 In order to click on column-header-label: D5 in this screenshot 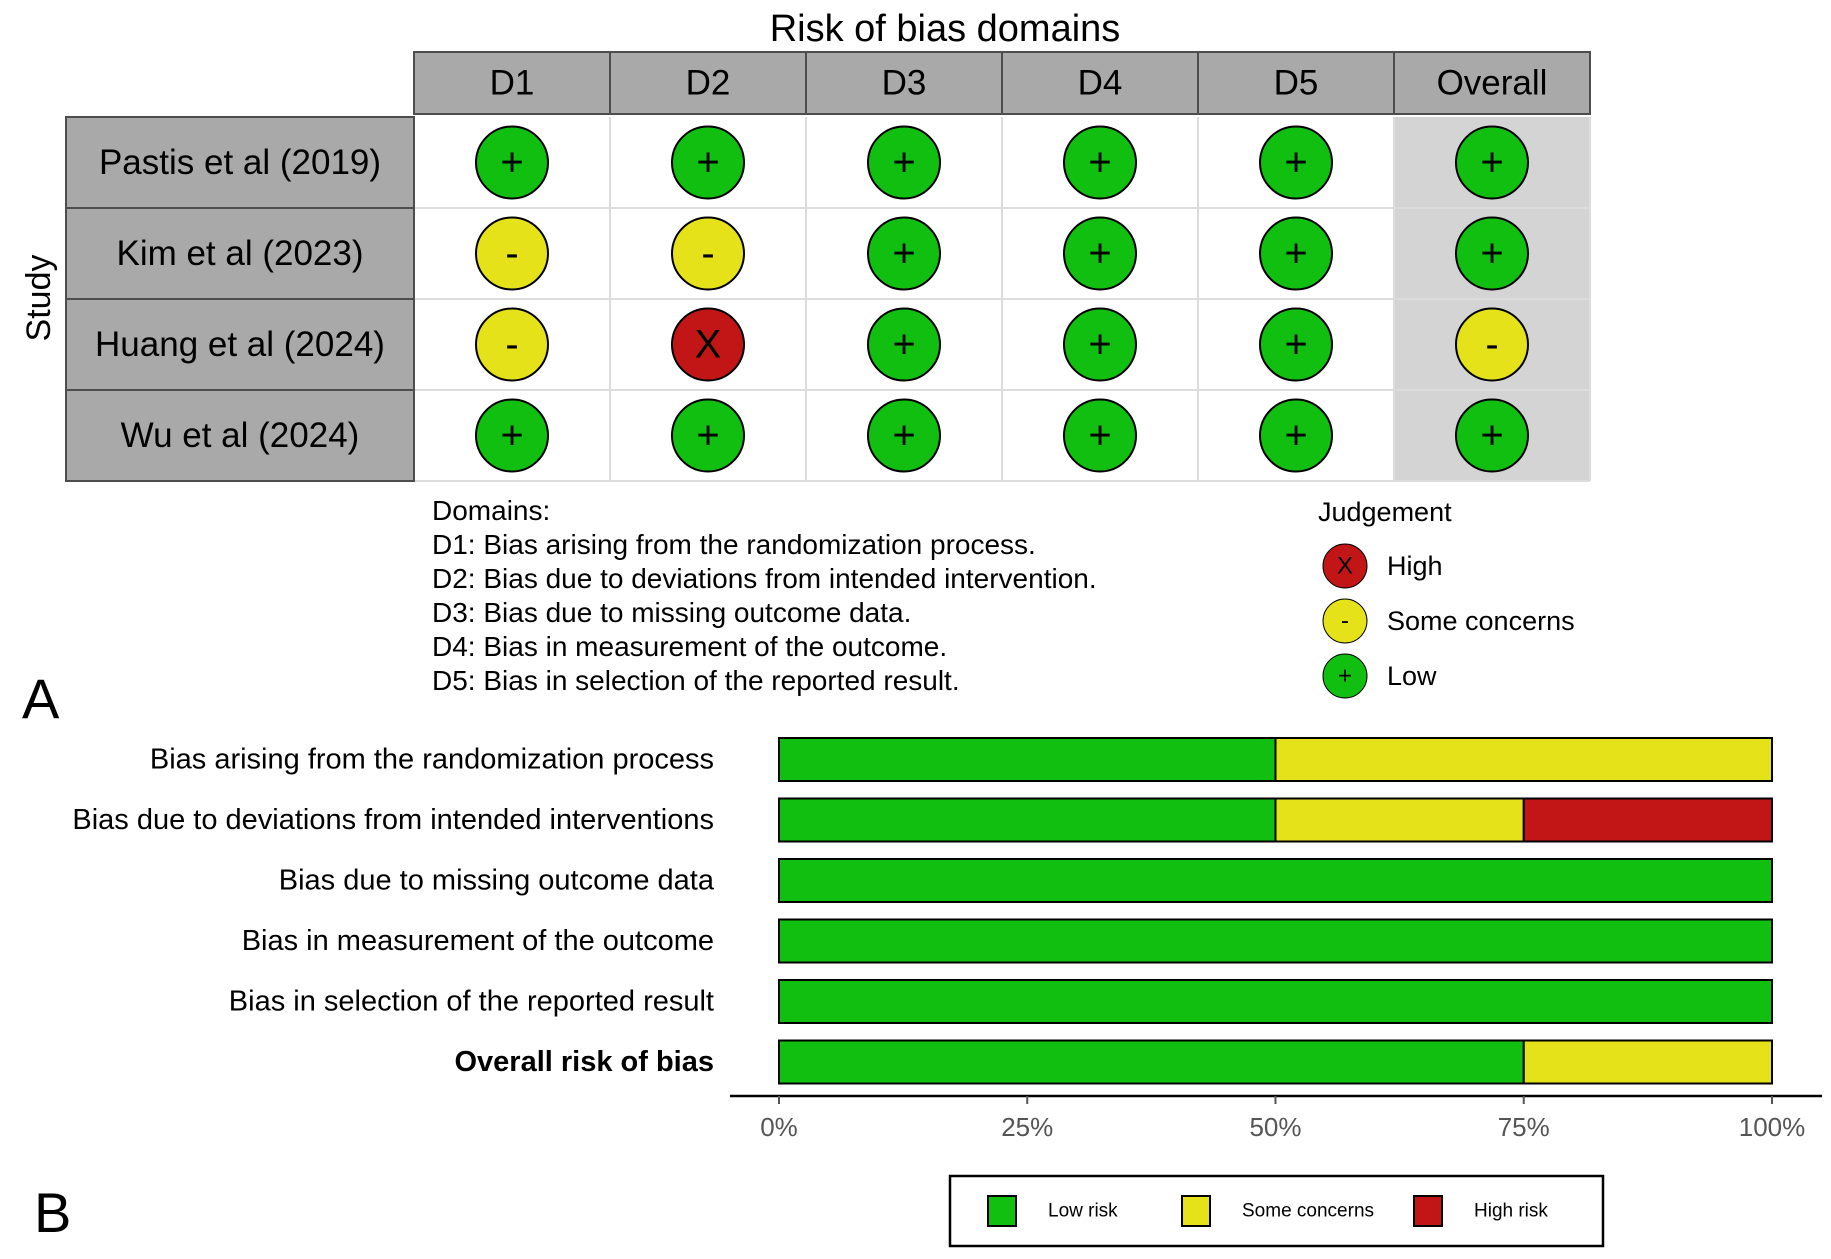, I will do `click(1296, 83)`.